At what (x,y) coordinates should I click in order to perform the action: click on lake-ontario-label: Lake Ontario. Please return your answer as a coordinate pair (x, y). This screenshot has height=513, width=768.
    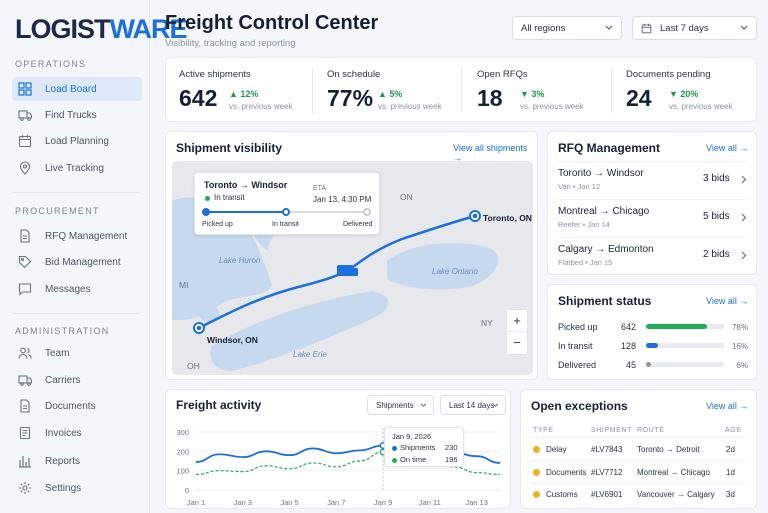
    Looking at the image, I should click on (455, 271).